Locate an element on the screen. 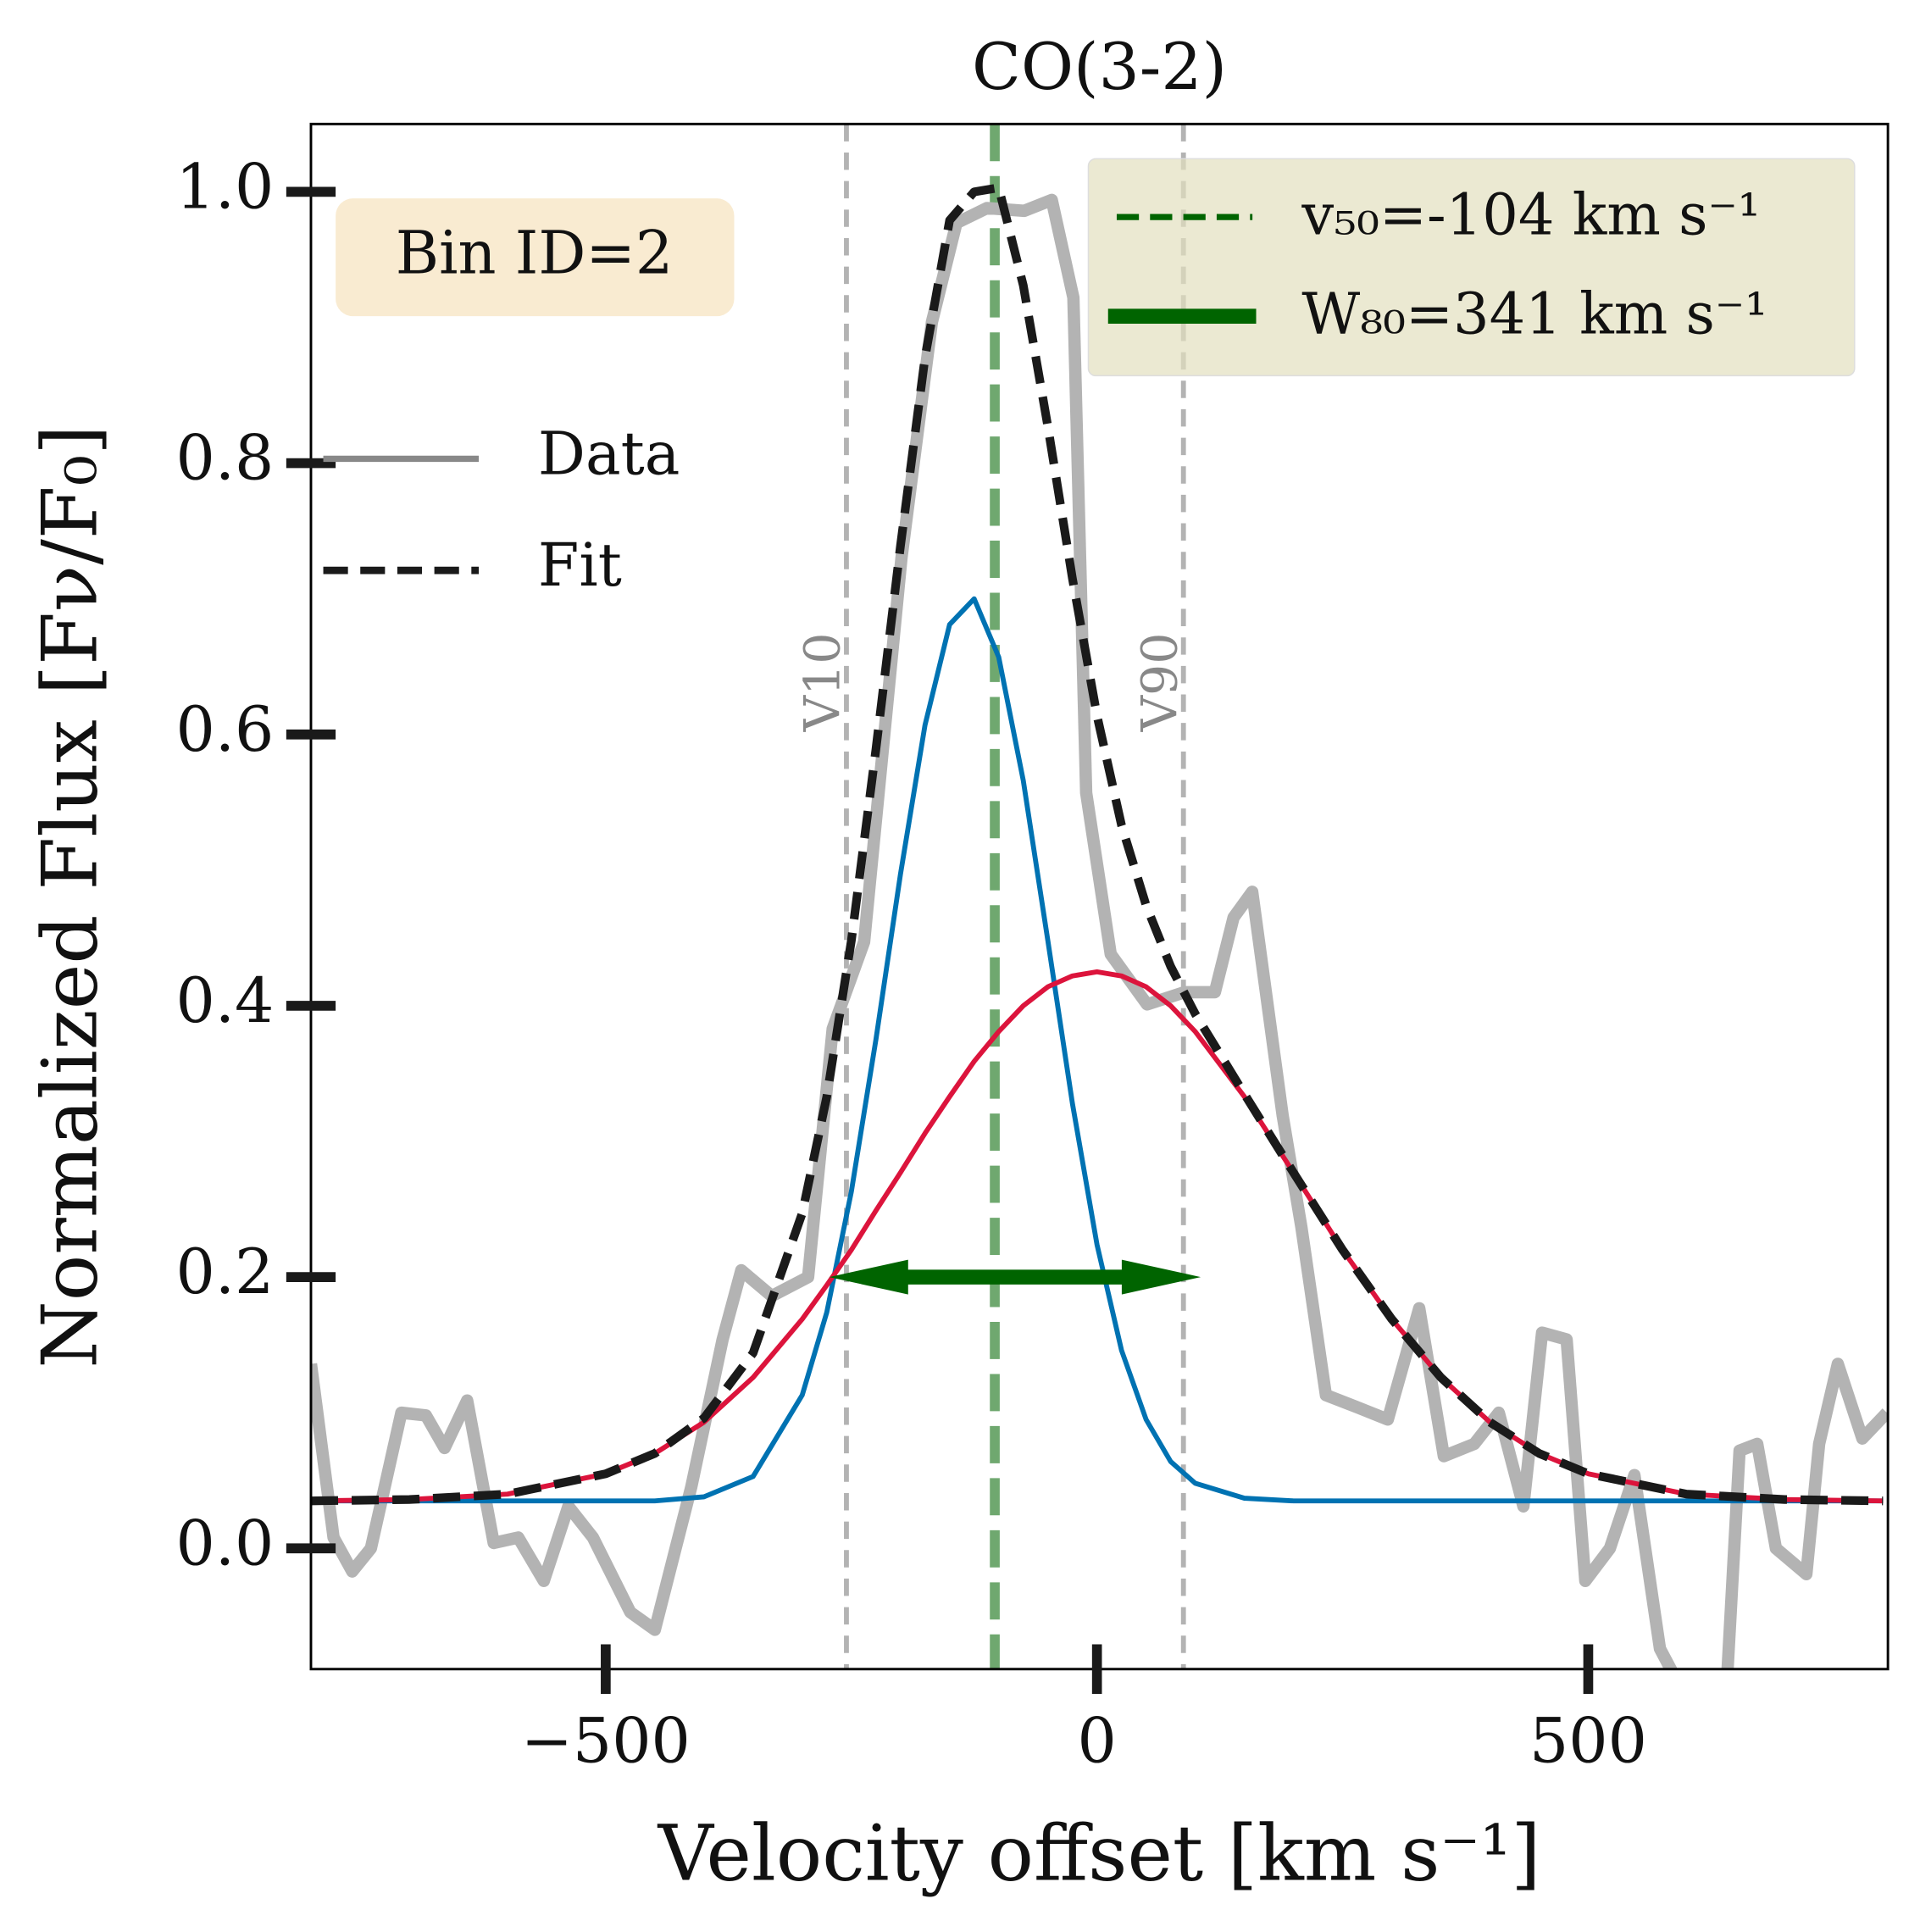 This screenshot has width=1920, height=1932. percentile-label: V10 is located at coordinates (823, 683).